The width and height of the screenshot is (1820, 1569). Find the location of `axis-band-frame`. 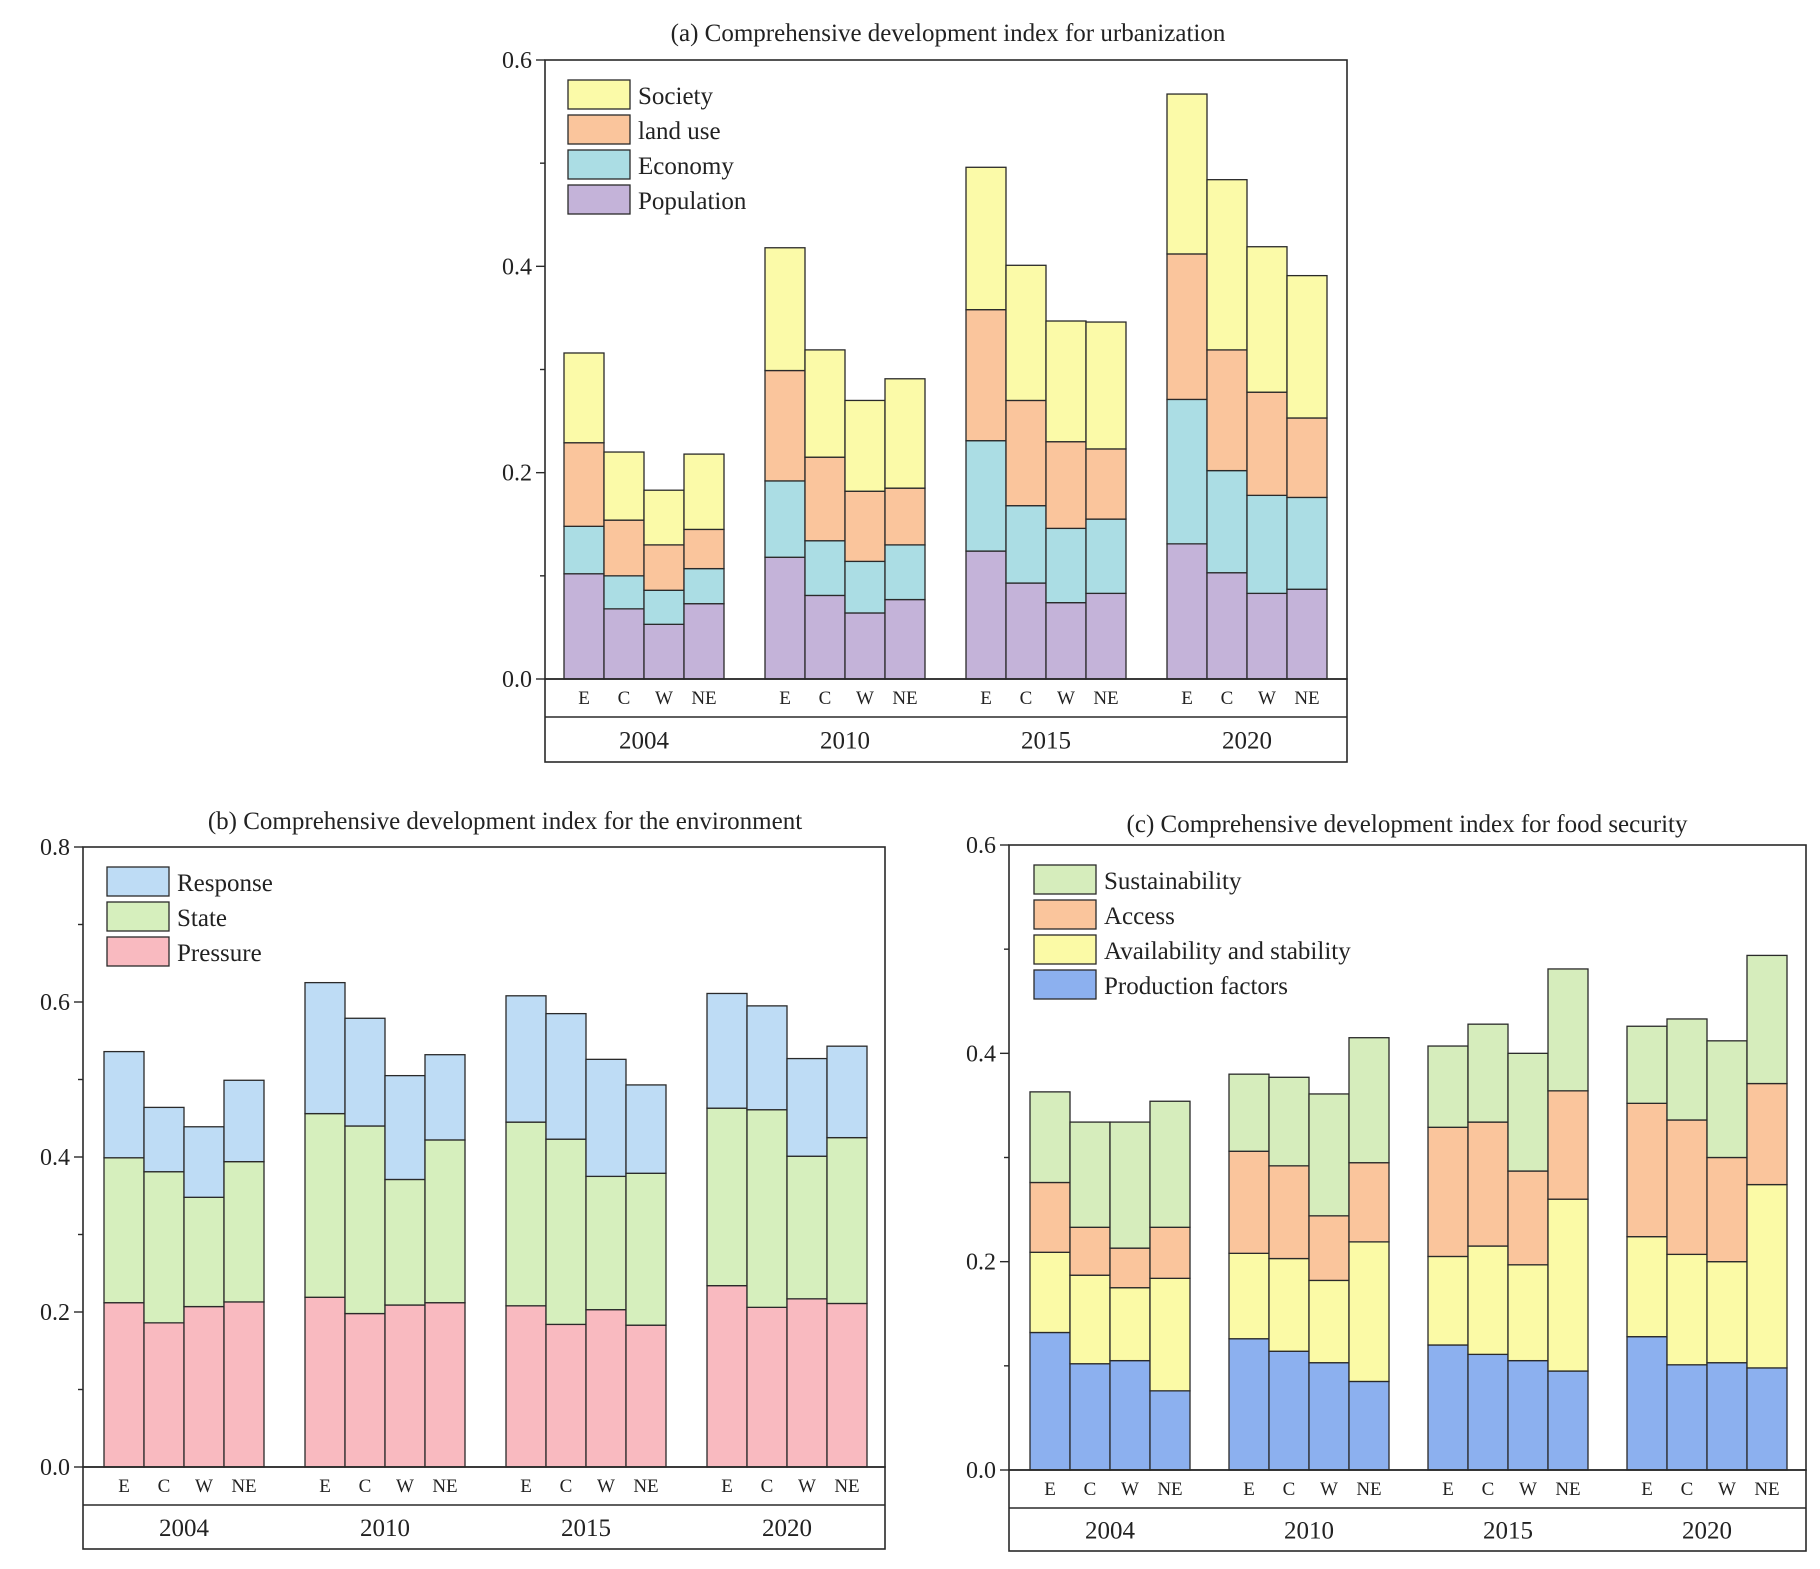

axis-band-frame is located at coordinates (946, 720).